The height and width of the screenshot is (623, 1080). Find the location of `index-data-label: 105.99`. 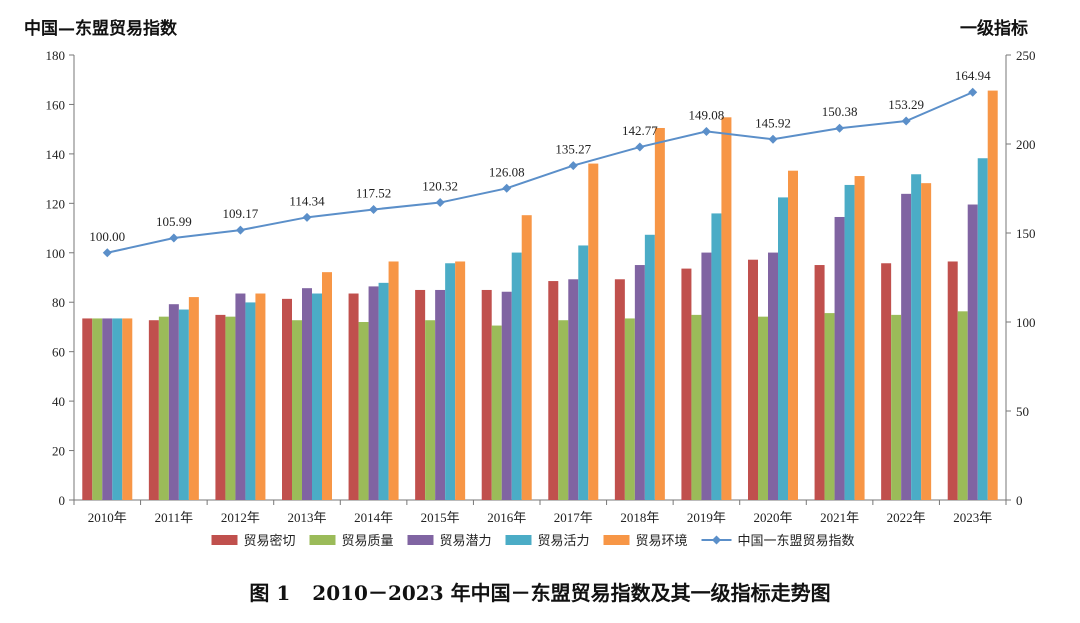

index-data-label: 105.99 is located at coordinates (174, 221).